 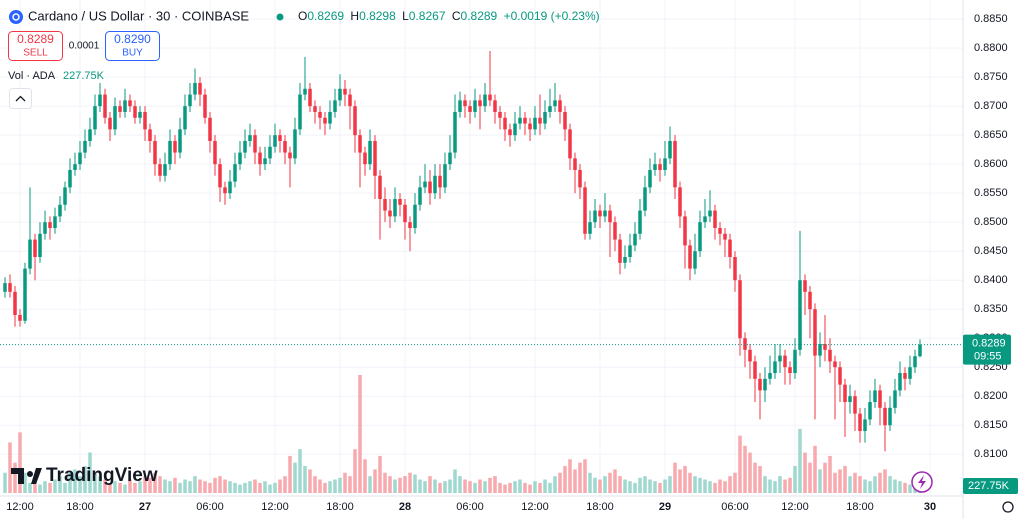 I want to click on y-tick-label: 0.8100, so click(x=991, y=454).